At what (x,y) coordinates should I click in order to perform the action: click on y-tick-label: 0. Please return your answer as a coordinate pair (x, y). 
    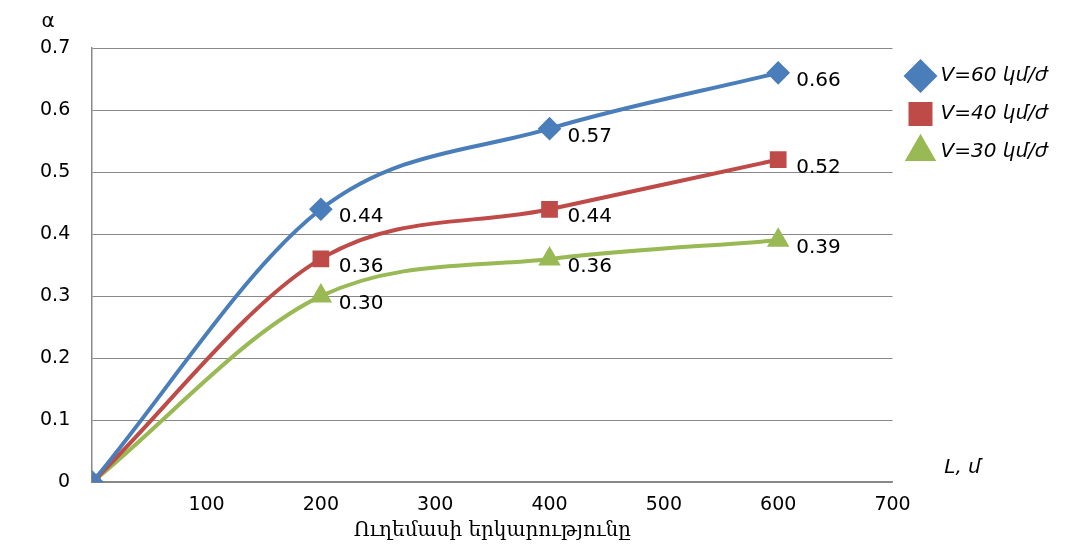
    Looking at the image, I should click on (64, 480).